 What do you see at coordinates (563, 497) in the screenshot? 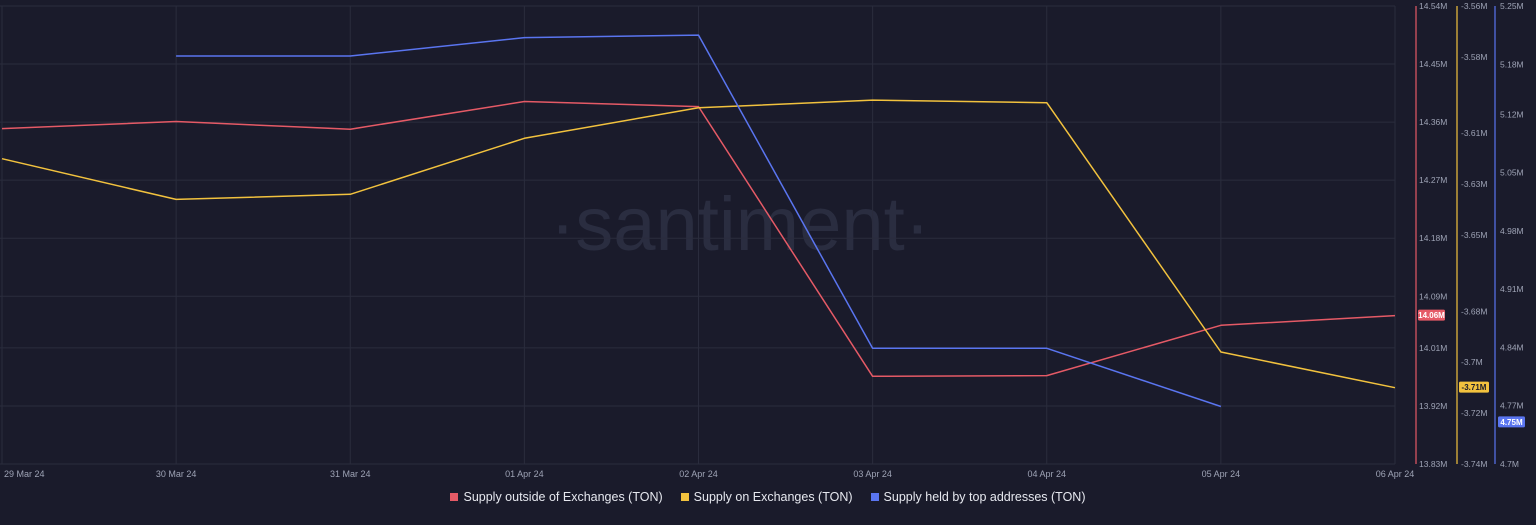
I see `legend-label-outside: Supply outside of Exchanges (TON)` at bounding box center [563, 497].